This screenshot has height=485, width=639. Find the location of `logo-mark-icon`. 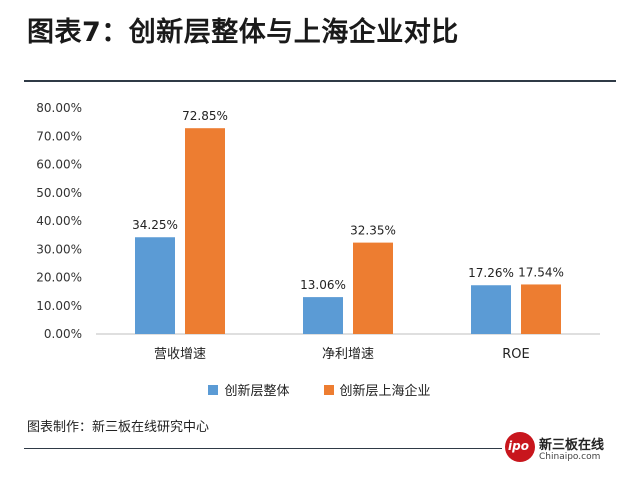

logo-mark-icon is located at coordinates (520, 447).